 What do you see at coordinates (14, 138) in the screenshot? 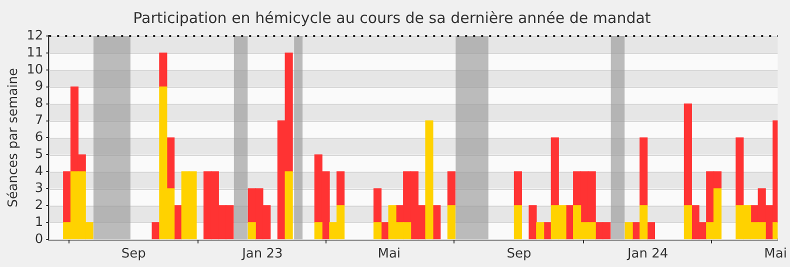
I see `y-axis-title: Séances par semaine` at bounding box center [14, 138].